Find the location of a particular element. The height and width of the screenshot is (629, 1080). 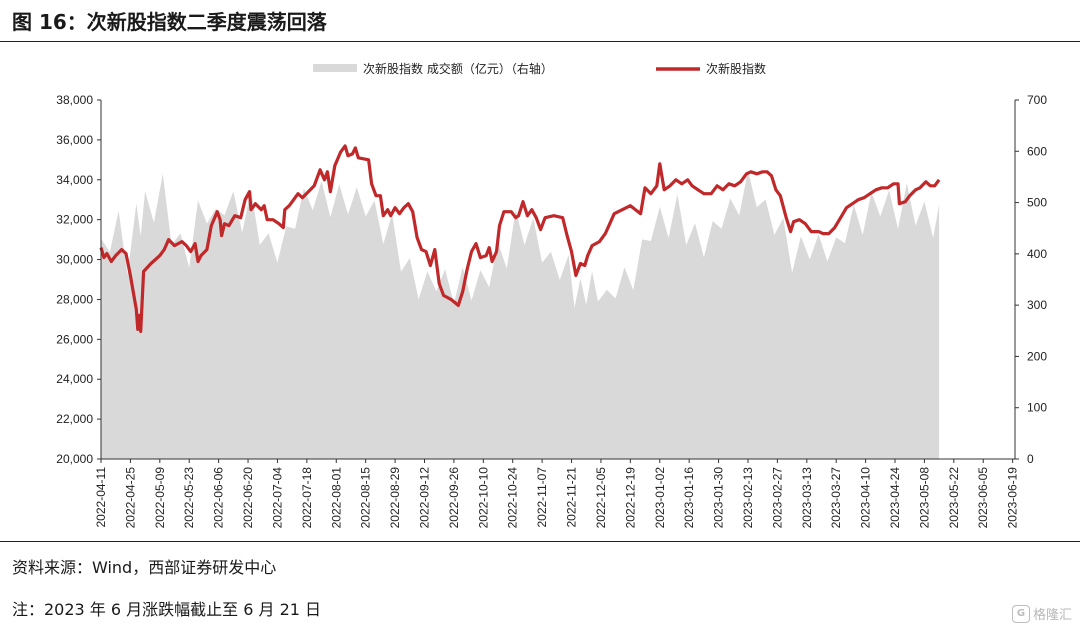

source-note: 资料来源：Wind，西部证券研发中心 is located at coordinates (144, 567).